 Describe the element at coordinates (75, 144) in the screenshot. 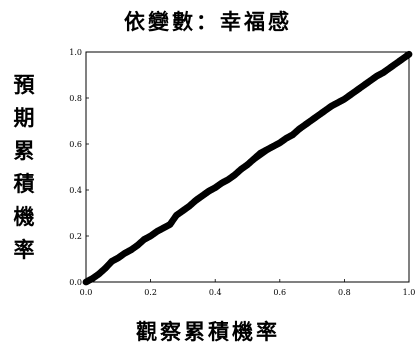

I see `y-tick-label: 0.6` at that location.